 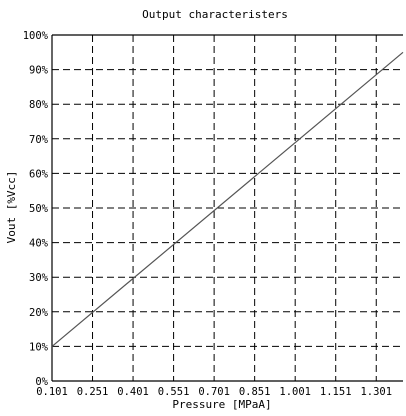 What do you see at coordinates (133, 392) in the screenshot?
I see `x-tick-label: 0.401` at bounding box center [133, 392].